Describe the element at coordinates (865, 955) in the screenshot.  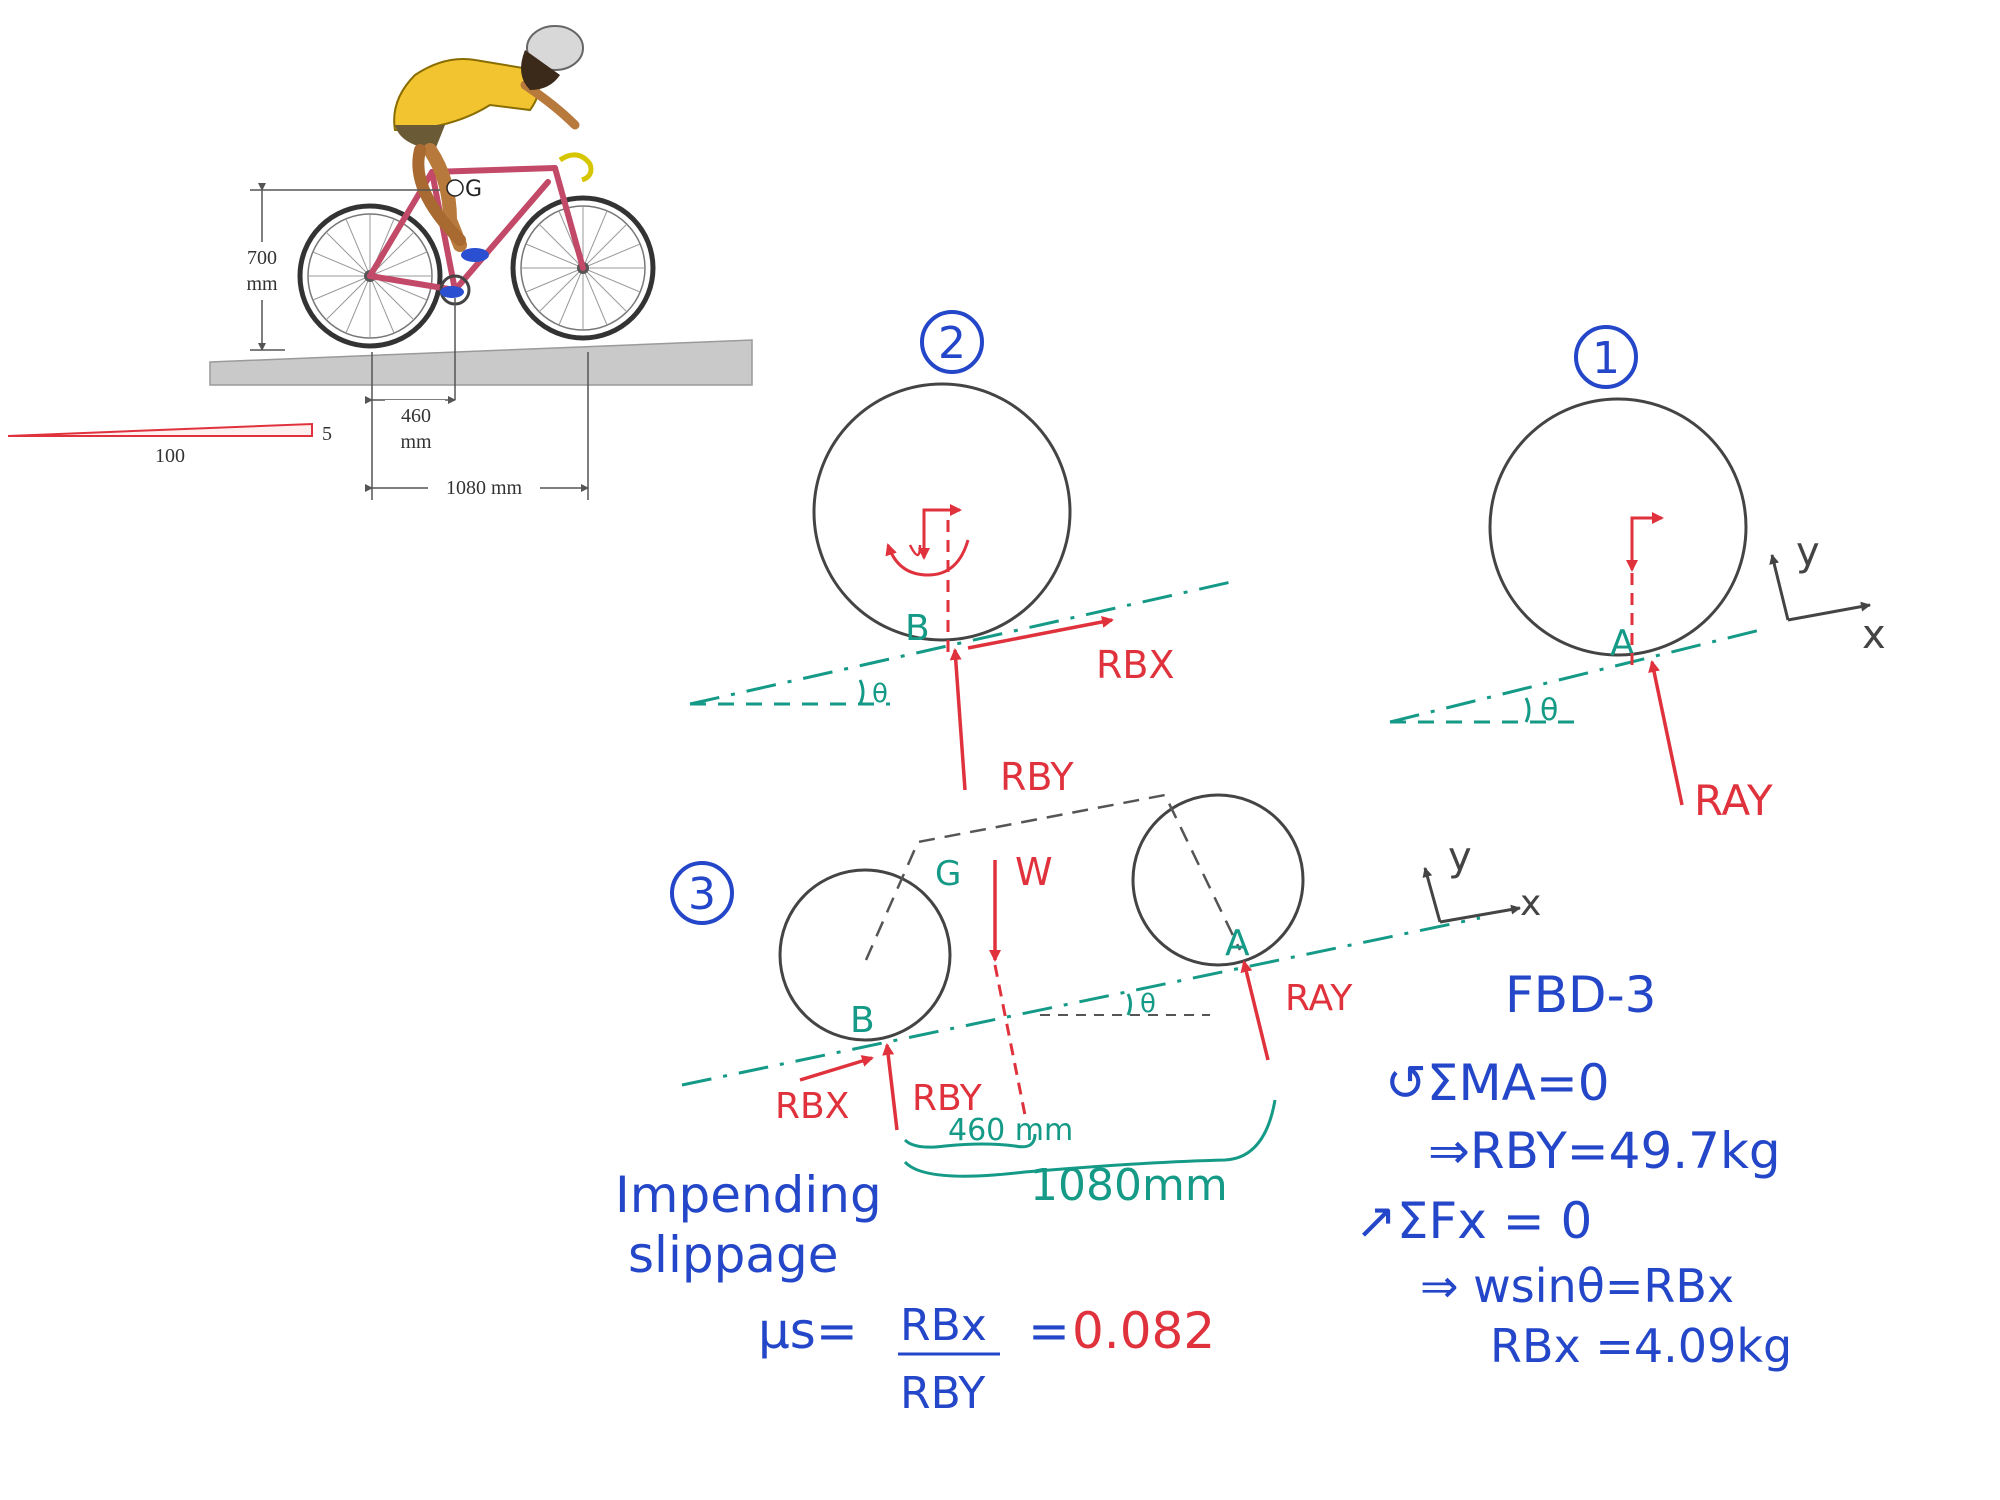
I see `fbd3-rear-wheel` at that location.